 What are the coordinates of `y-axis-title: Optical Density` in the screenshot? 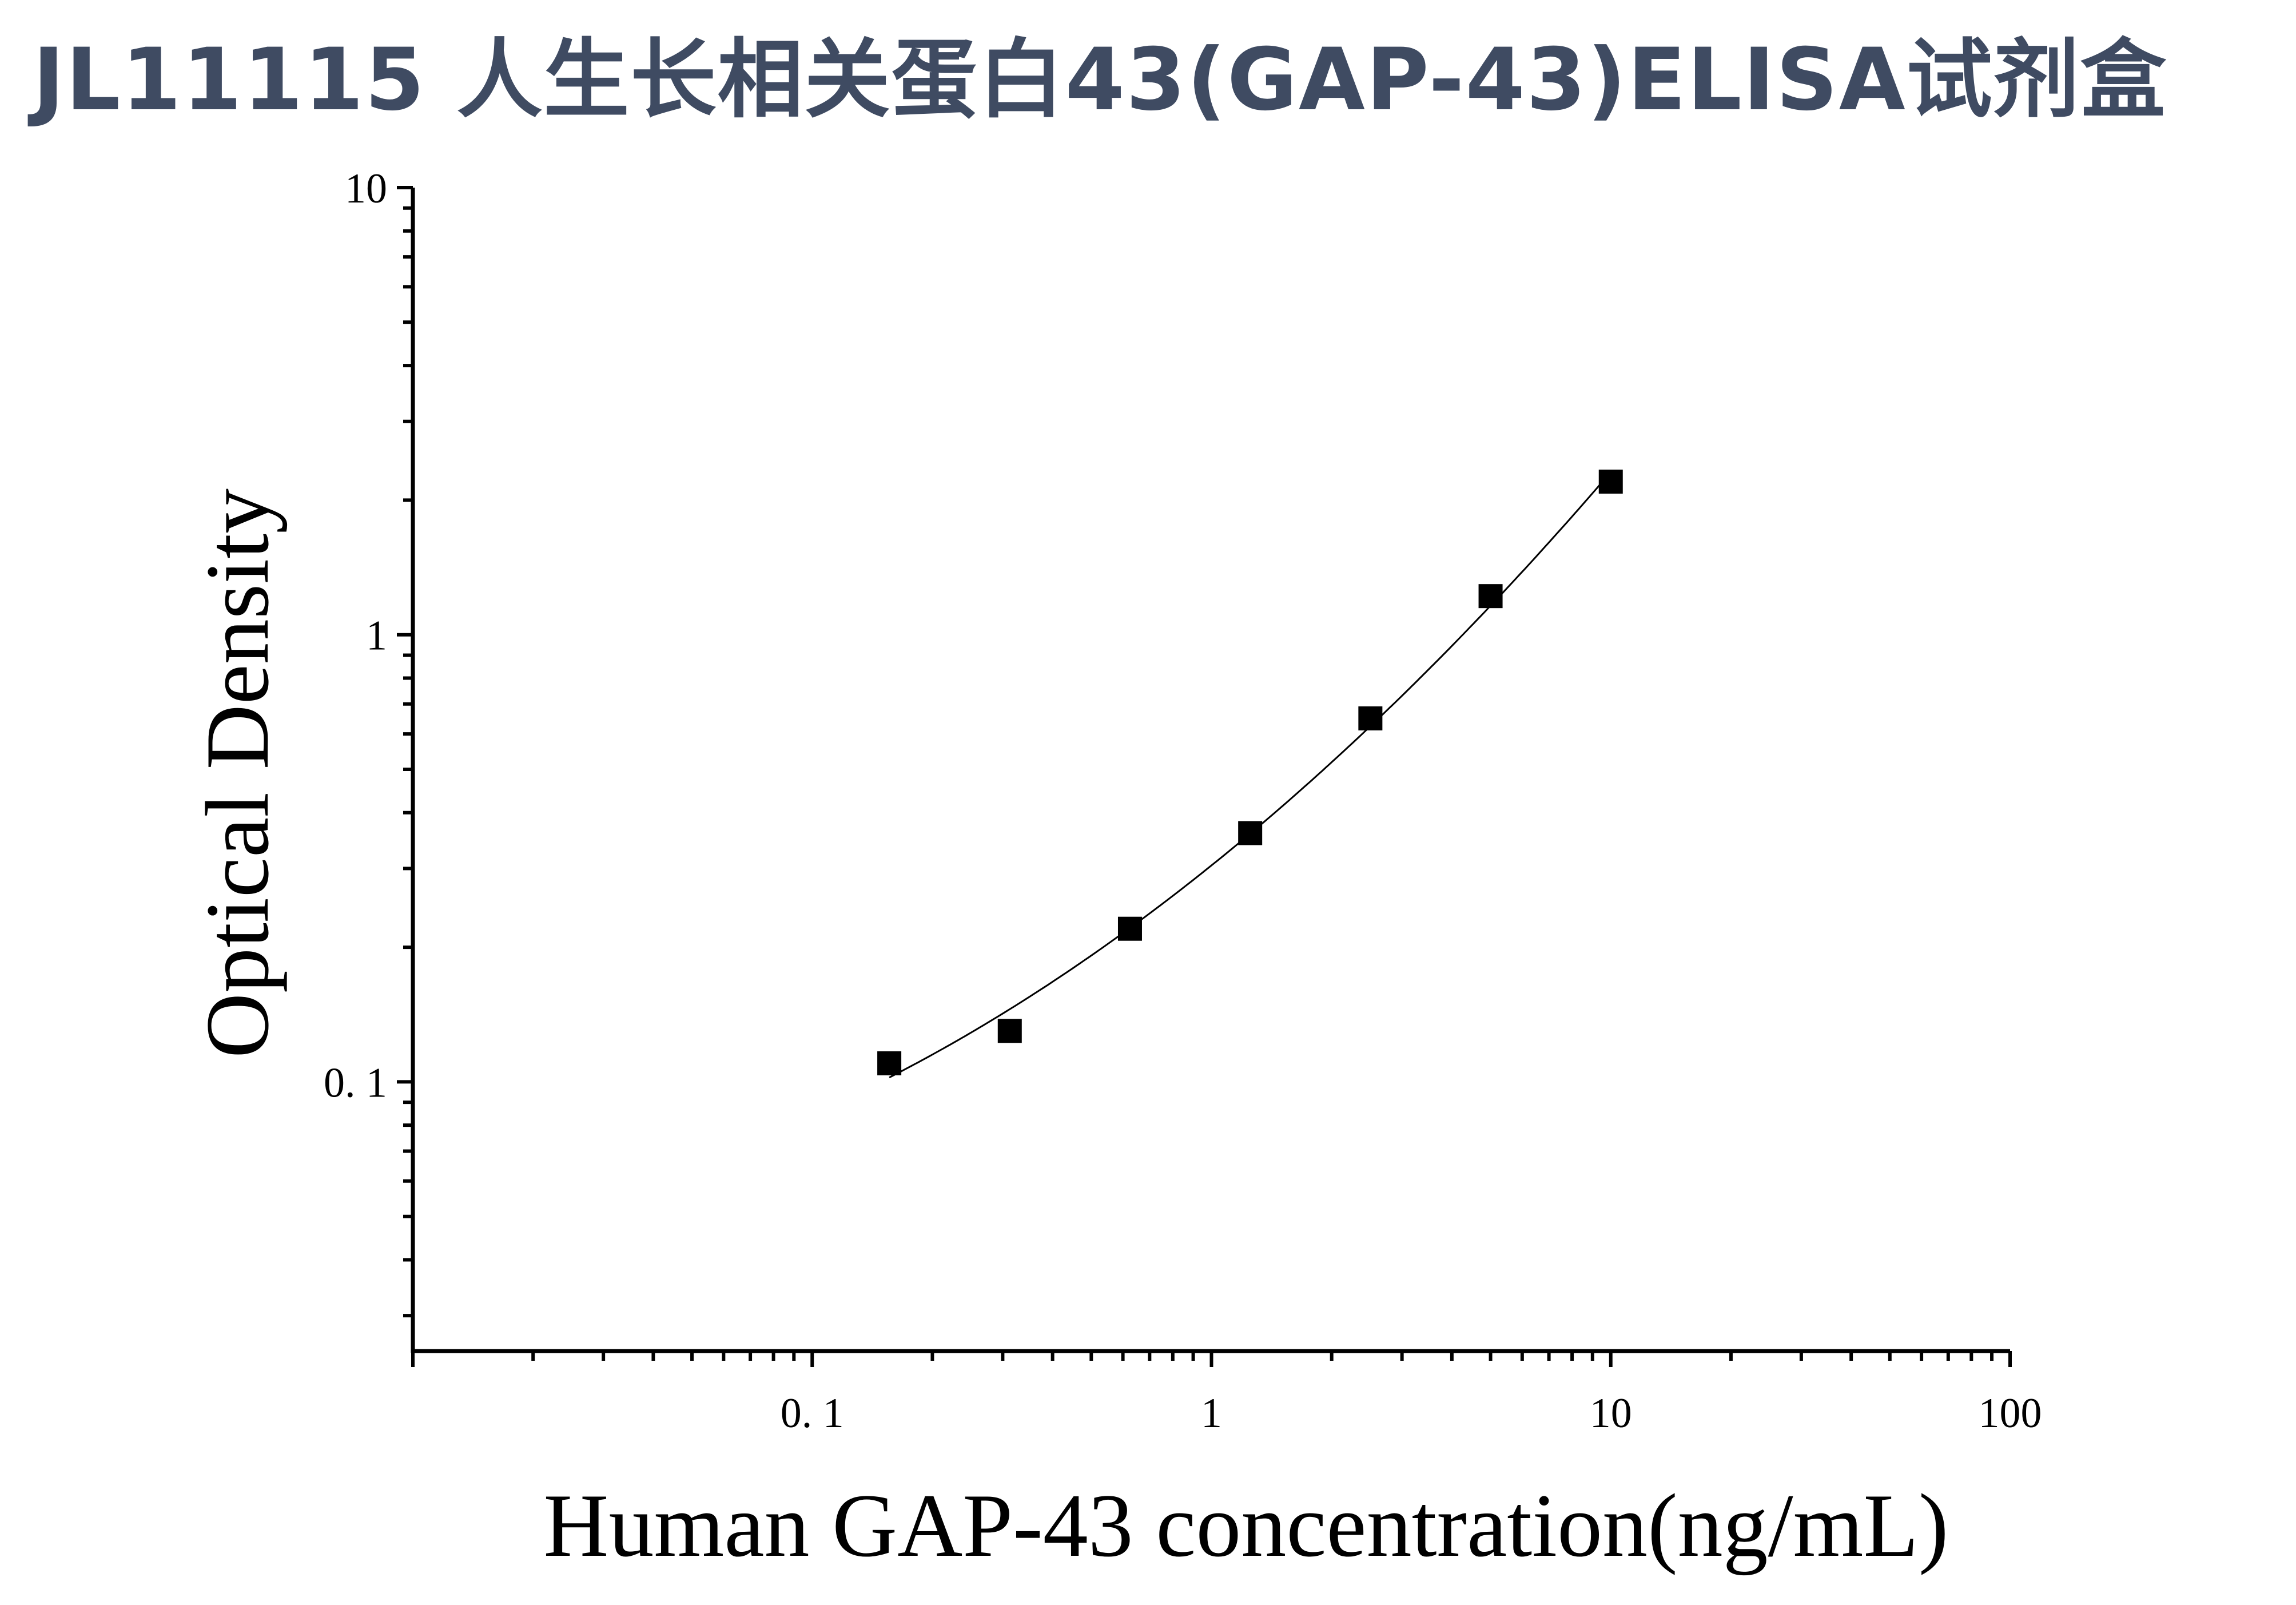 It's located at (238, 773).